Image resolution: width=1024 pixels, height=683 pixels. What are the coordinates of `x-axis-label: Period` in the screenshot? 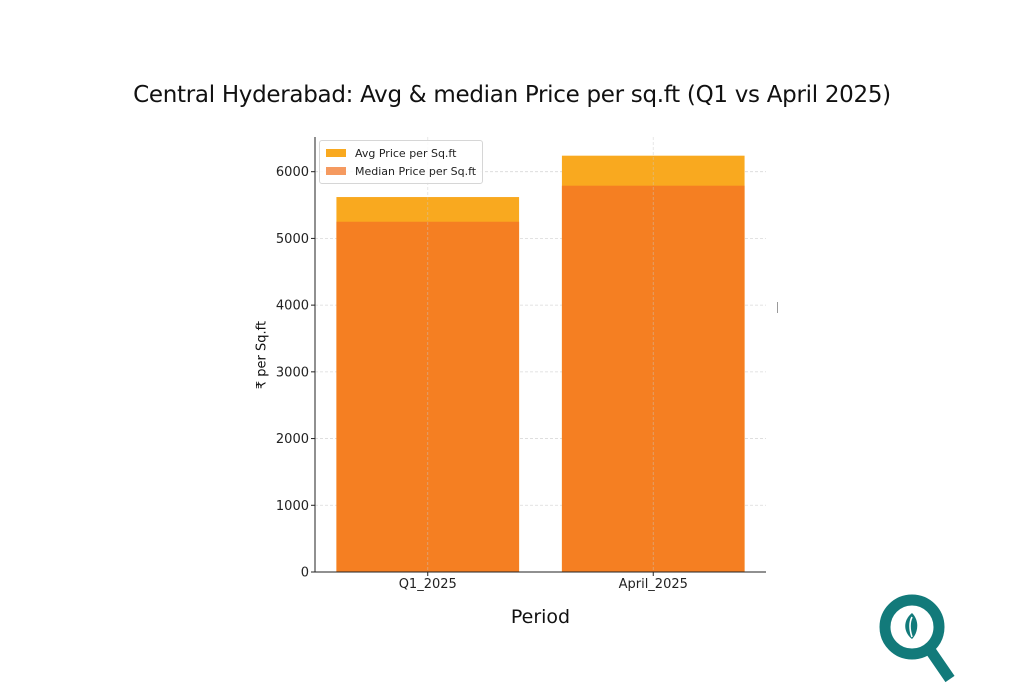 It's located at (540, 617).